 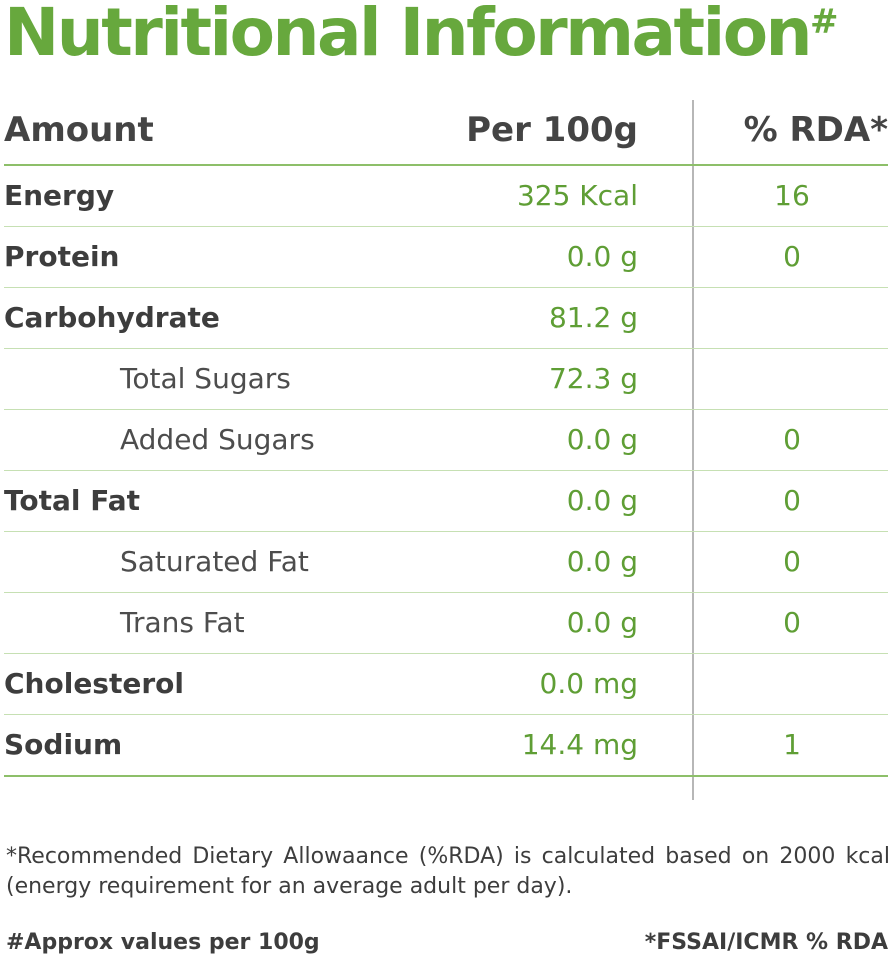 I want to click on table-row: Carbohydrate 81.2 g, so click(x=446, y=318).